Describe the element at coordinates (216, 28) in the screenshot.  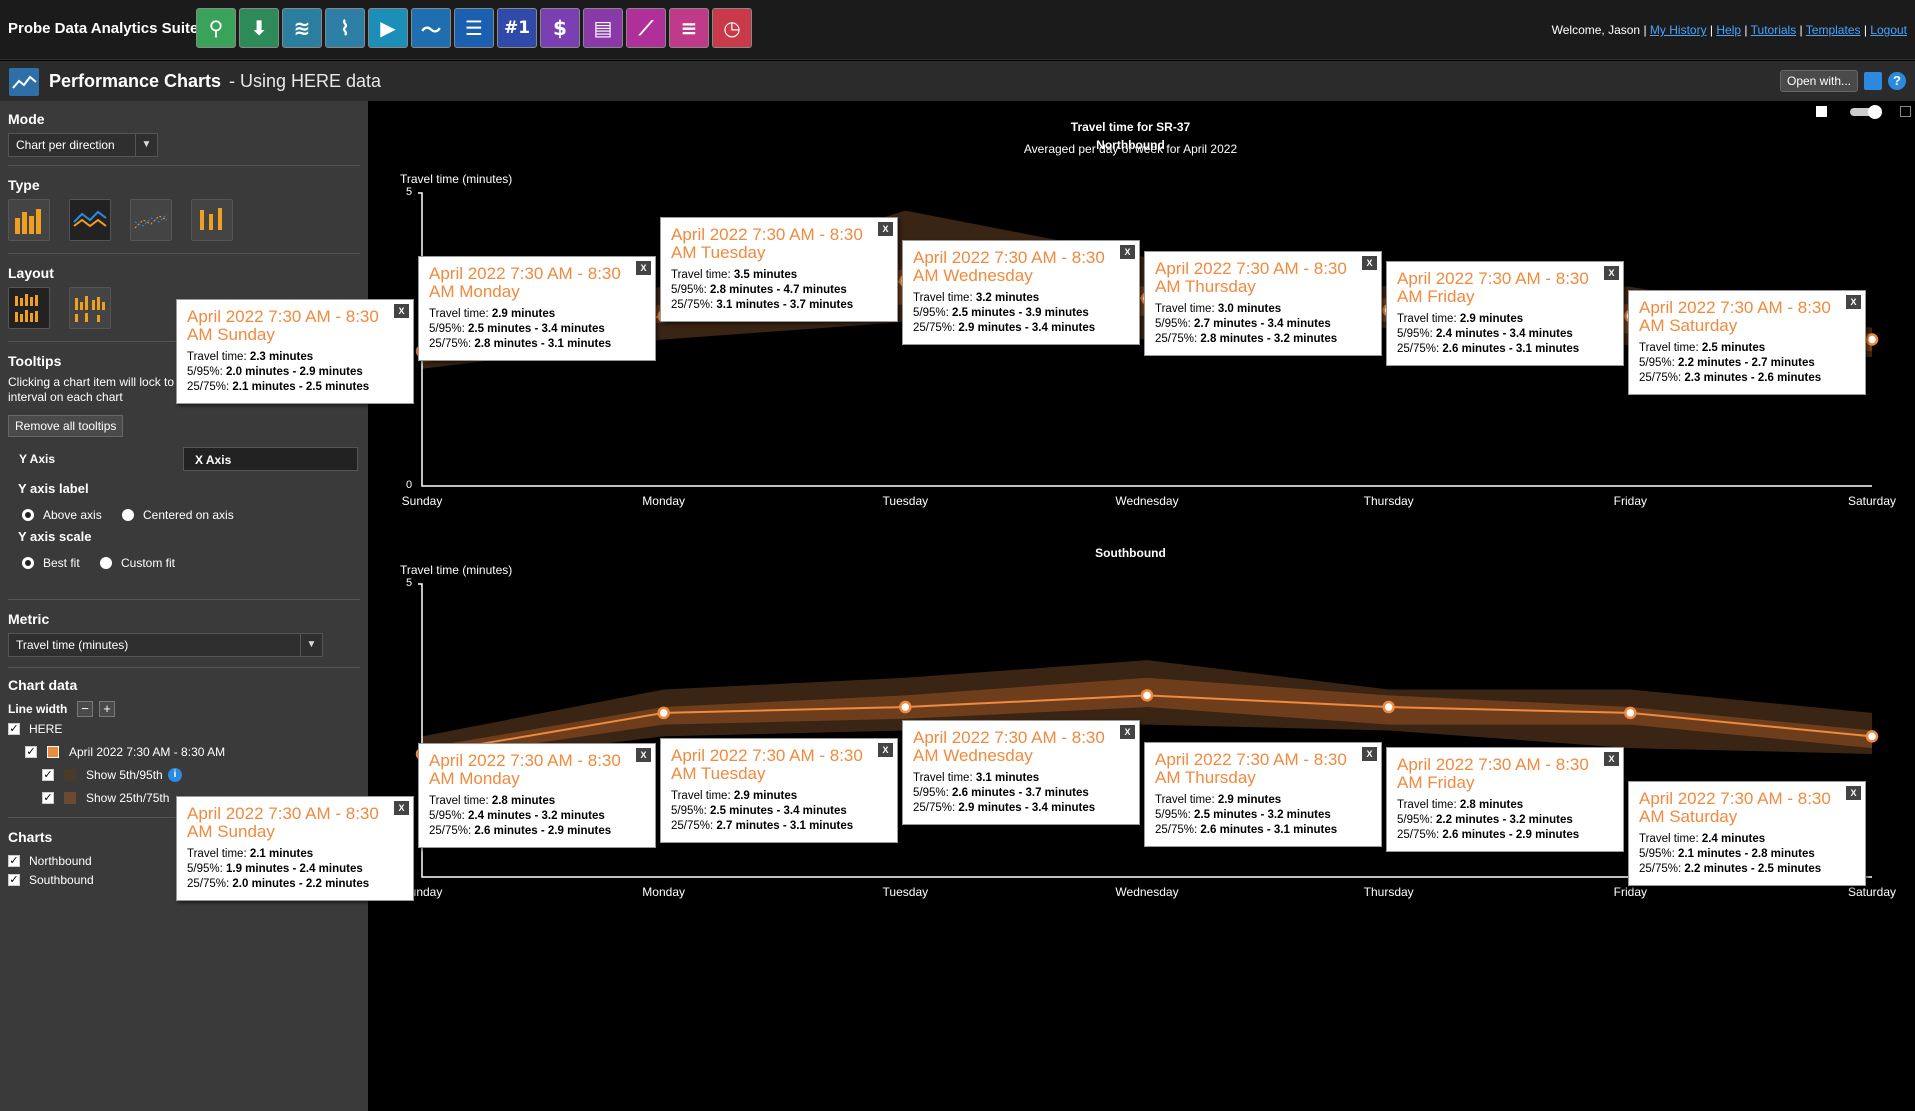
I see `magnifier-icon: ⚲` at that location.